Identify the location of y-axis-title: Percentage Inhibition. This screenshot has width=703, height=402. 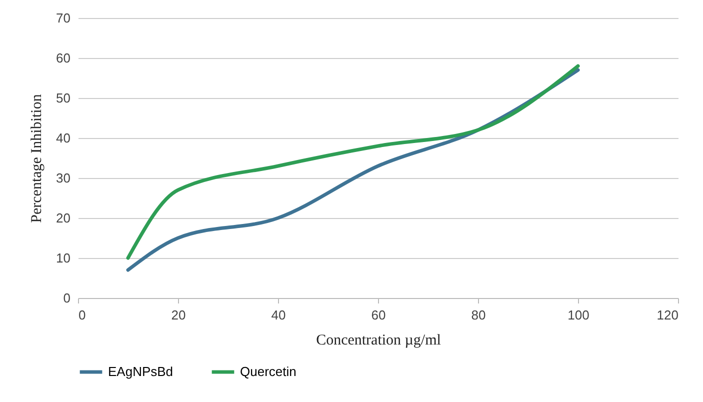
(37, 158).